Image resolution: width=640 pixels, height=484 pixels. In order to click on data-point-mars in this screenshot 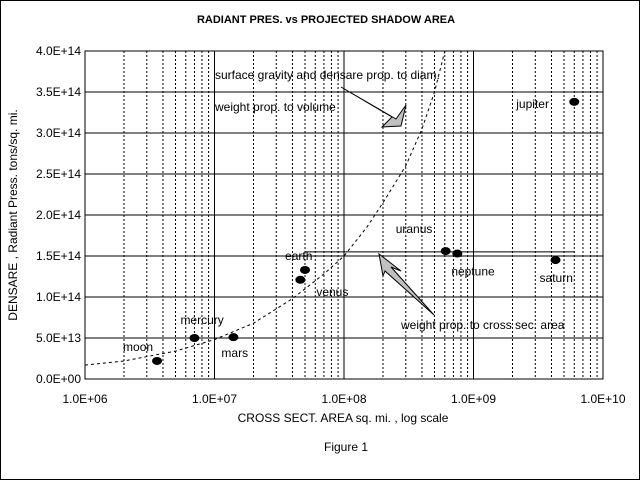, I will do `click(233, 337)`.